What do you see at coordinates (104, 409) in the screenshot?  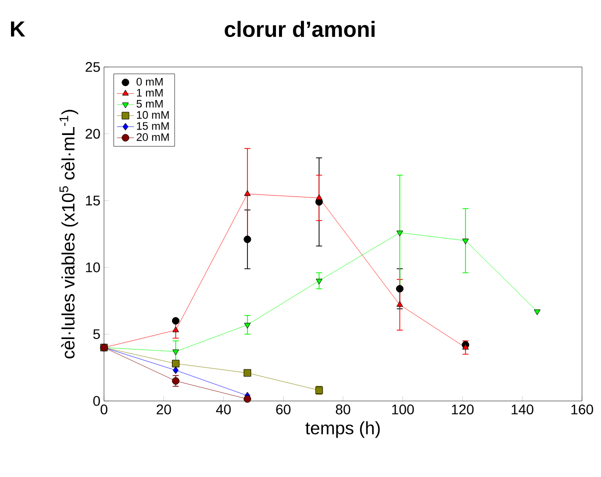 I see `x-tick-label: 0` at bounding box center [104, 409].